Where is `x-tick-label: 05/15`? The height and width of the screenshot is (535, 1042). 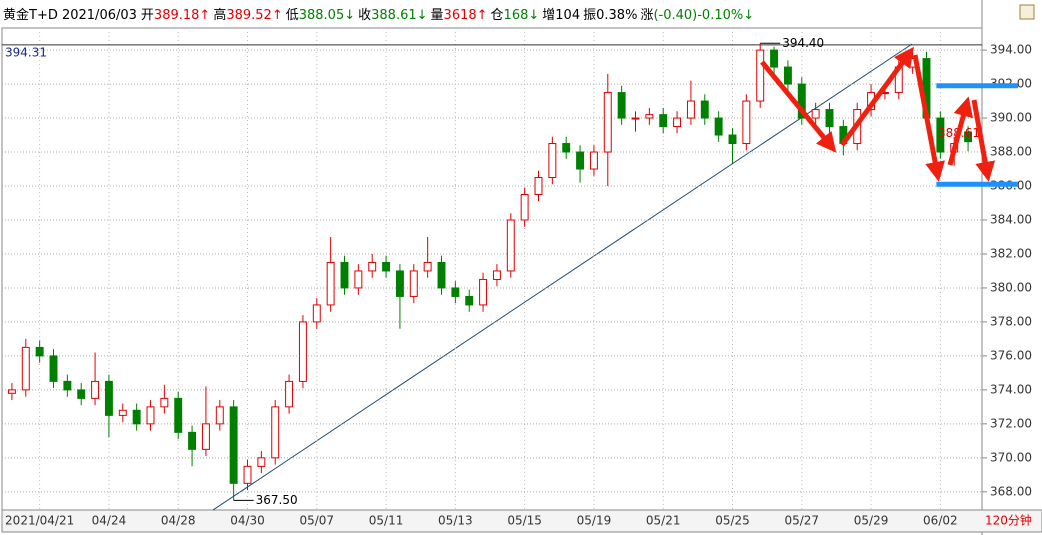
x-tick-label: 05/15 is located at coordinates (524, 521).